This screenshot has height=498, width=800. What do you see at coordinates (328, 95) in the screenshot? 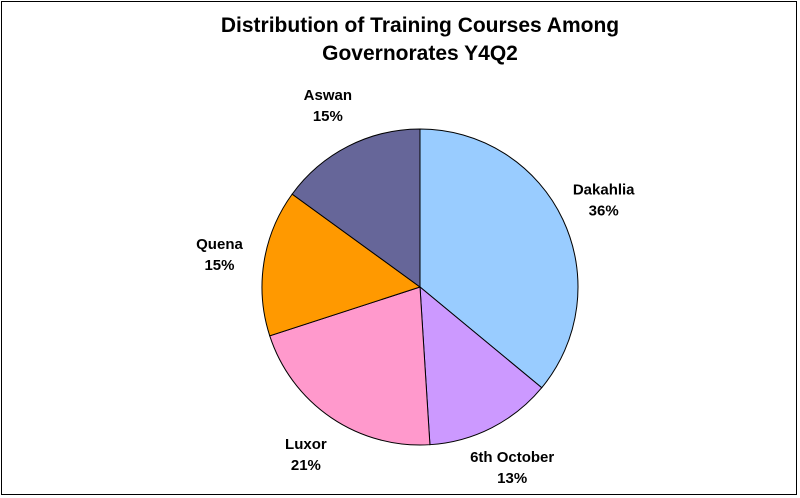
I see `slice-label: Aswan` at bounding box center [328, 95].